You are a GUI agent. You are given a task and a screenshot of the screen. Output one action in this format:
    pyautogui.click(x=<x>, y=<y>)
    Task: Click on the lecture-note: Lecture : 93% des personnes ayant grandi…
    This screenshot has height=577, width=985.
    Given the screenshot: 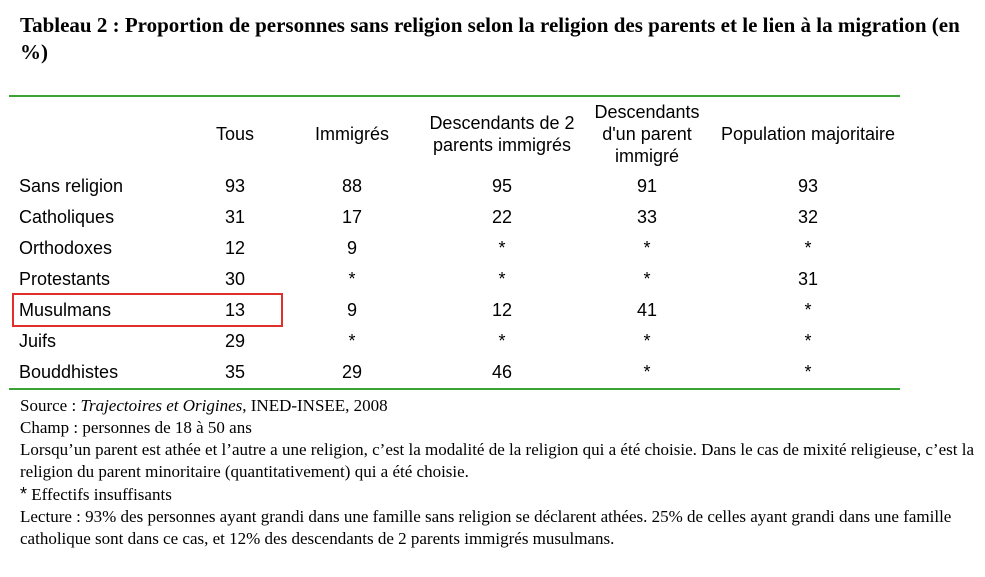 What is the action you would take?
    pyautogui.click(x=486, y=527)
    